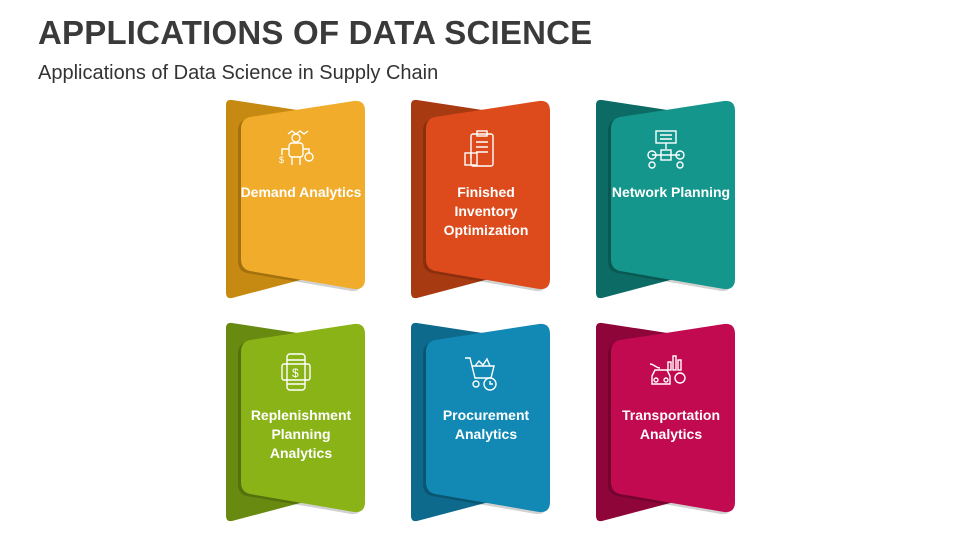 This screenshot has height=540, width=960. I want to click on mobile-dollar-icon: $, so click(296, 372).